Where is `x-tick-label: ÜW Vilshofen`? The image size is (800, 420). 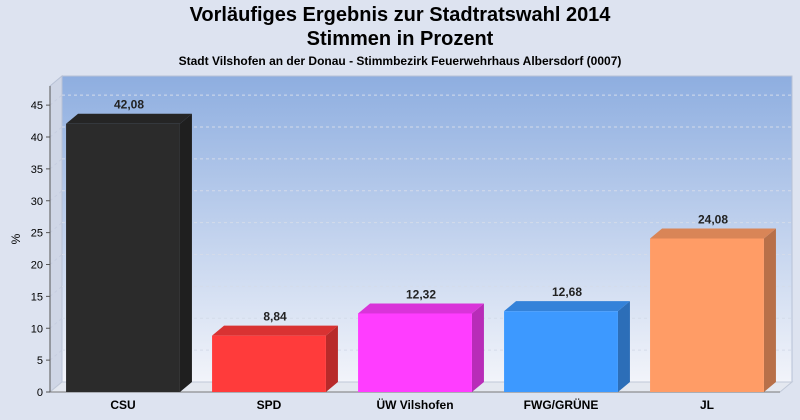
x-tick-label: ÜW Vilshofen is located at coordinates (414, 404).